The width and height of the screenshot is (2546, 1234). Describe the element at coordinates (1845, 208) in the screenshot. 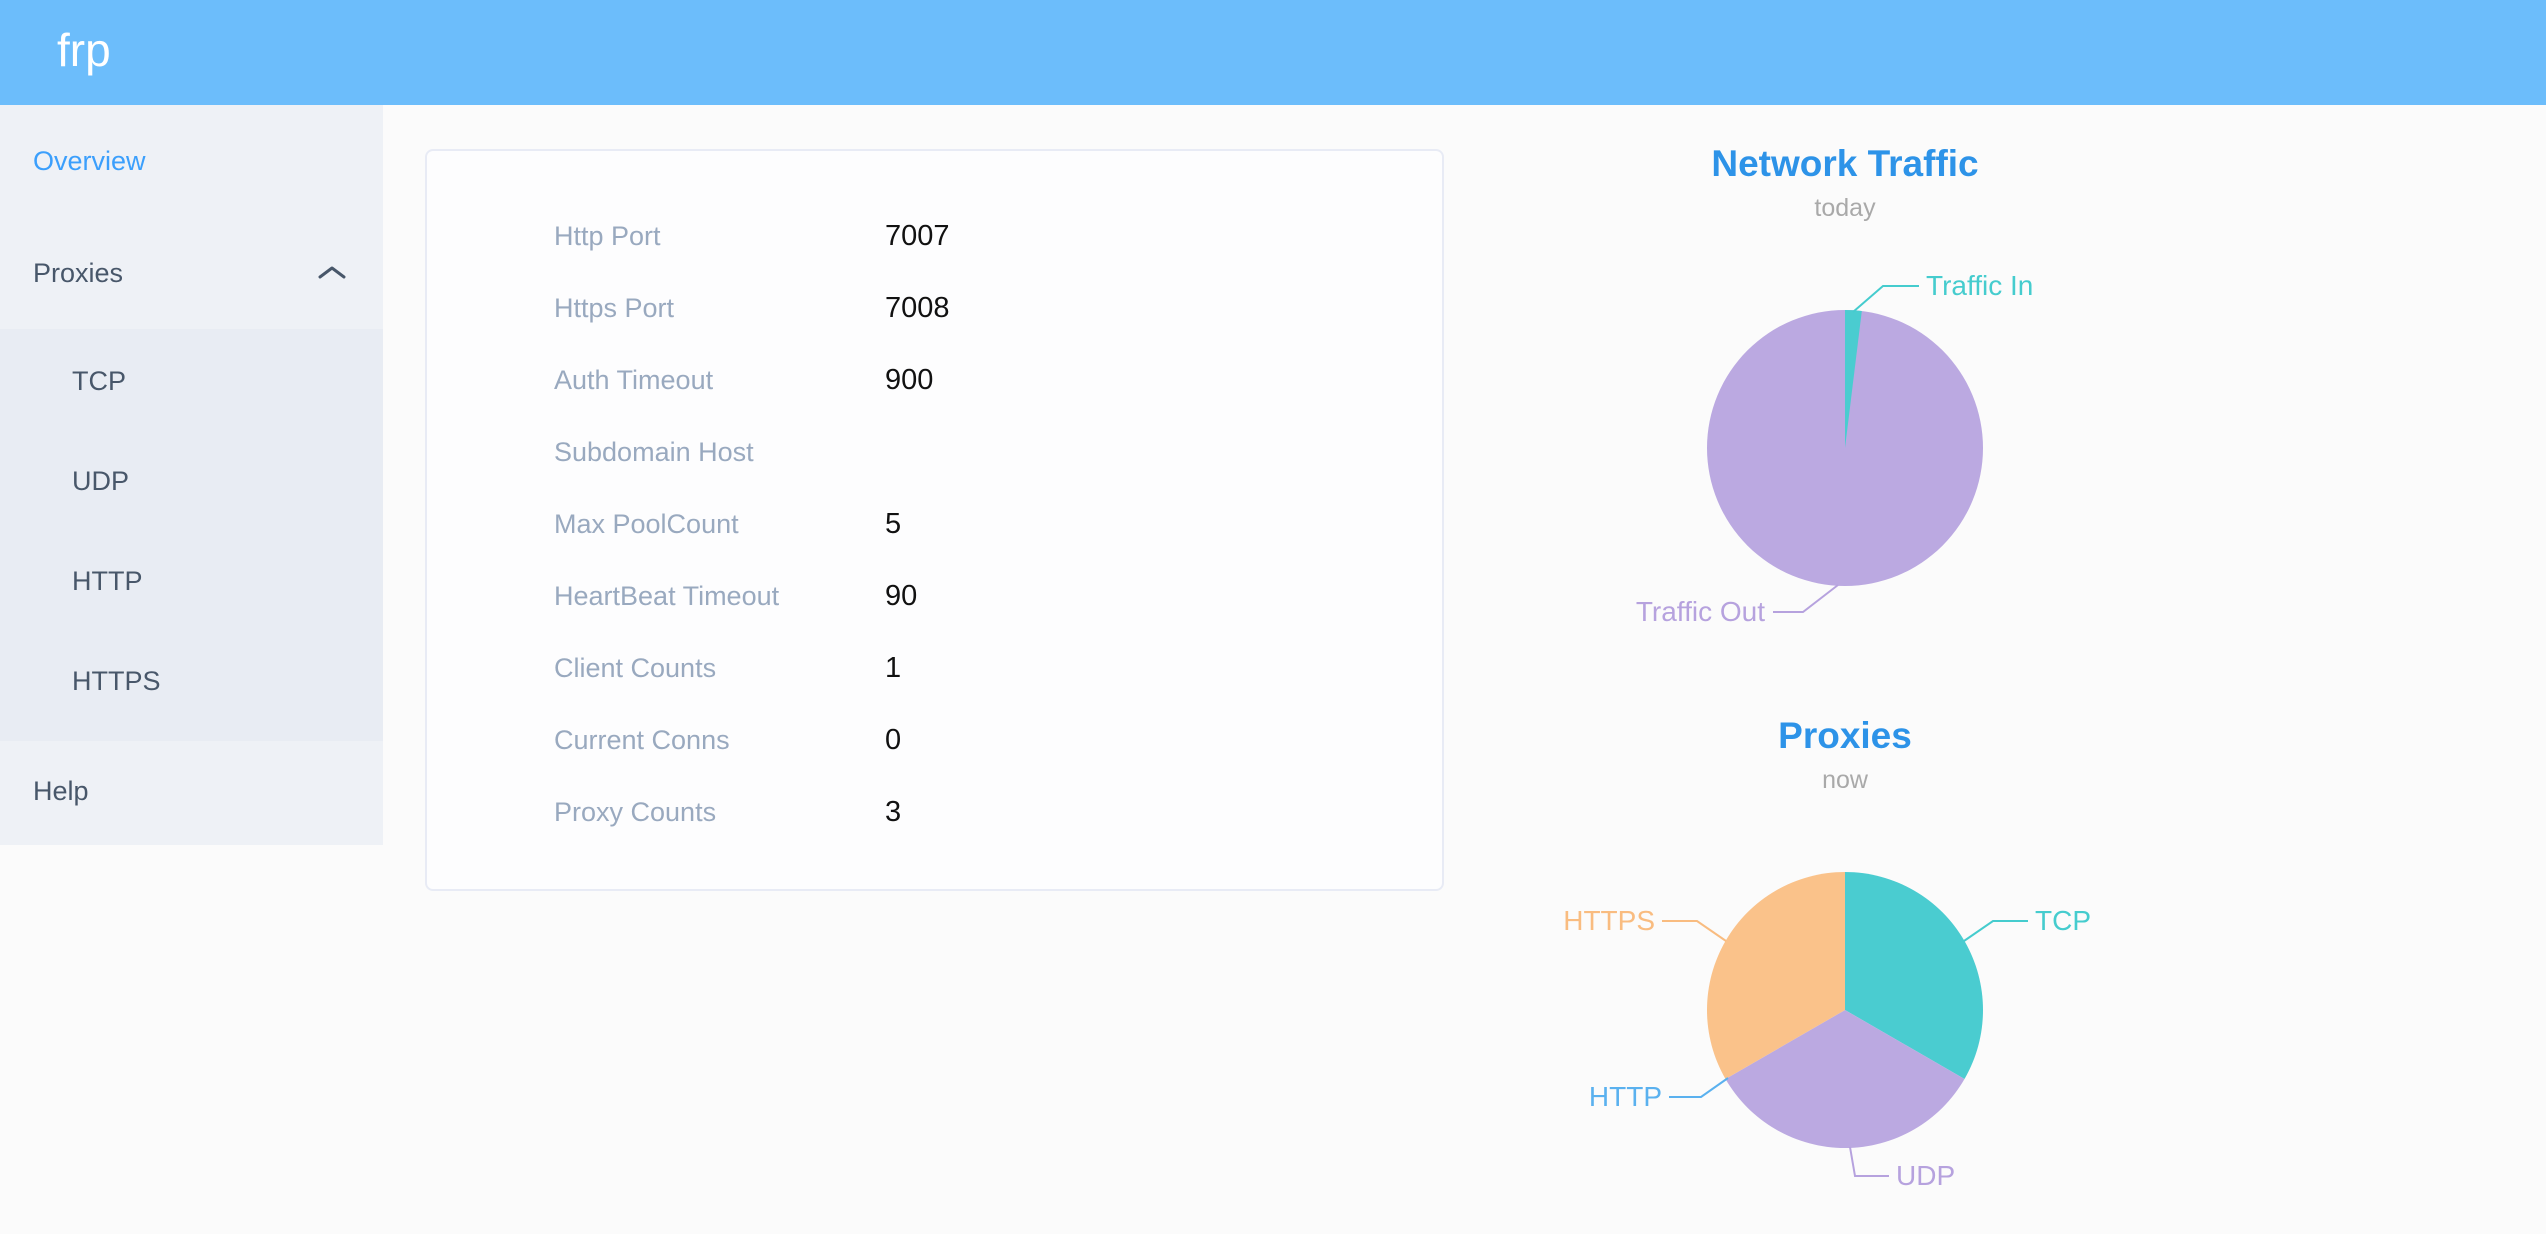

I see `chart-subtitle: today` at that location.